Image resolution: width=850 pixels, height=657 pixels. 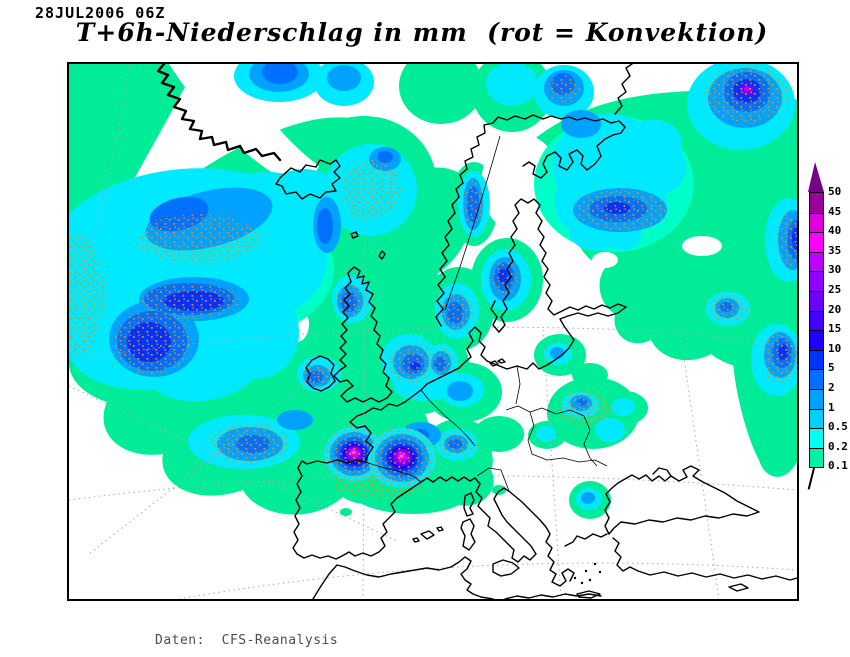 What do you see at coordinates (835, 211) in the screenshot?
I see `legend-value: 45` at bounding box center [835, 211].